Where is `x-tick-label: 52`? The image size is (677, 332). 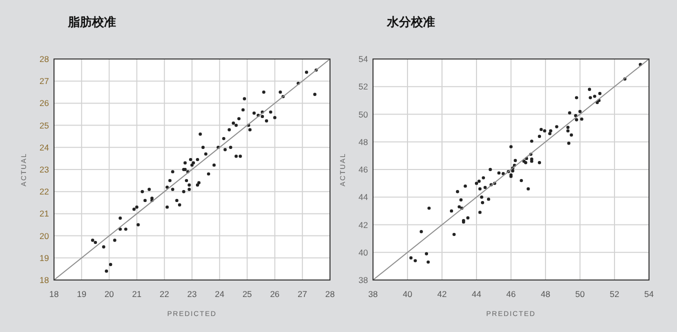
x-tick-label: 52 is located at coordinates (615, 294).